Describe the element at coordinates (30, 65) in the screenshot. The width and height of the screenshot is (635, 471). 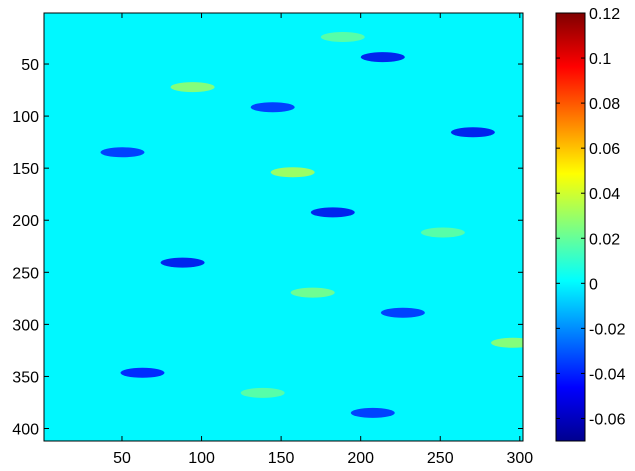
I see `y-tick-label: 50` at that location.